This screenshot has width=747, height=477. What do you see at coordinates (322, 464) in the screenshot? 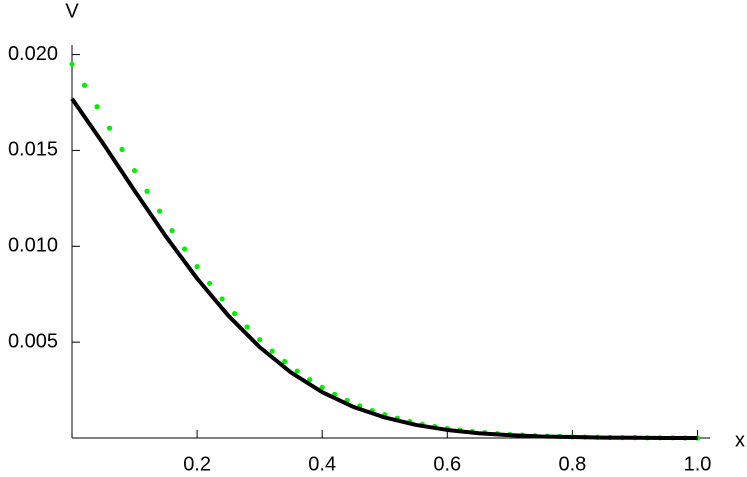
I see `x-tick-label: 0.4` at bounding box center [322, 464].